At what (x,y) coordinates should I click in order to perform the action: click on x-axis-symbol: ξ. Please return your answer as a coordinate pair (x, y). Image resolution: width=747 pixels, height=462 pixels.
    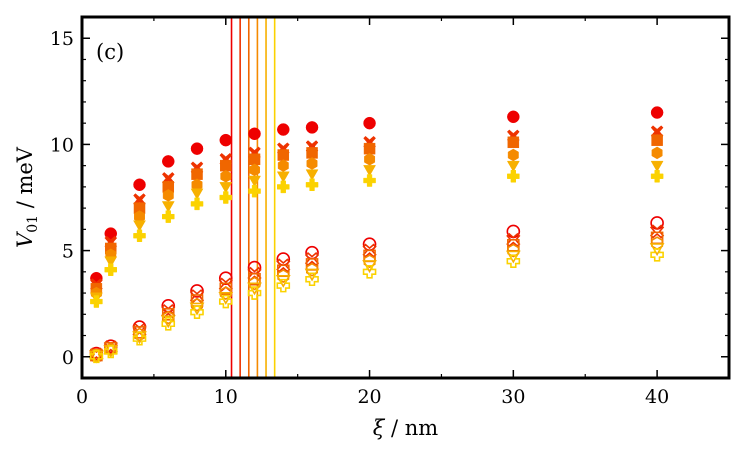
    Looking at the image, I should click on (379, 428).